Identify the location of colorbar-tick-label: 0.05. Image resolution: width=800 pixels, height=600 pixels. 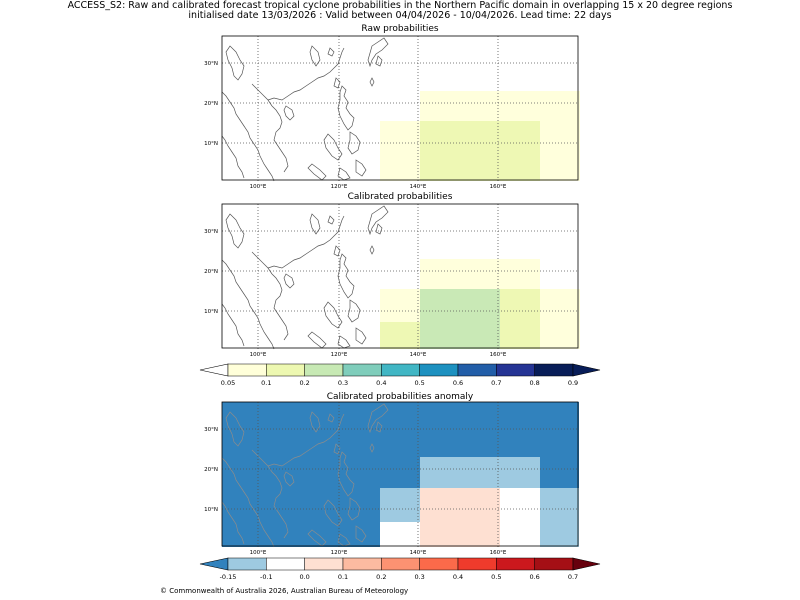
(228, 383).